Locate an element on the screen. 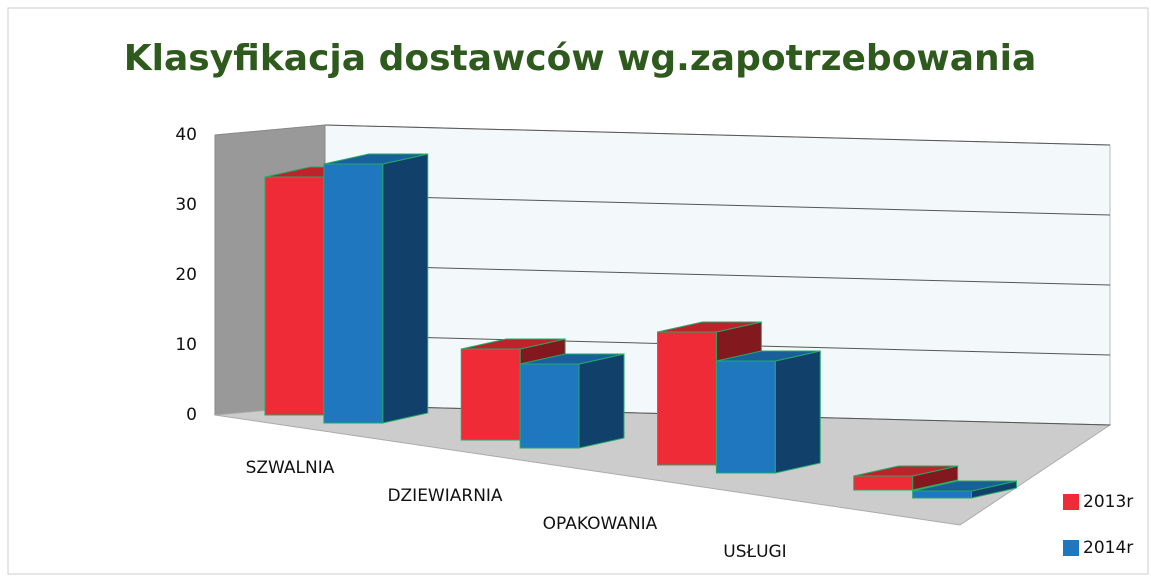  y-tick-label: 30 is located at coordinates (186, 205).